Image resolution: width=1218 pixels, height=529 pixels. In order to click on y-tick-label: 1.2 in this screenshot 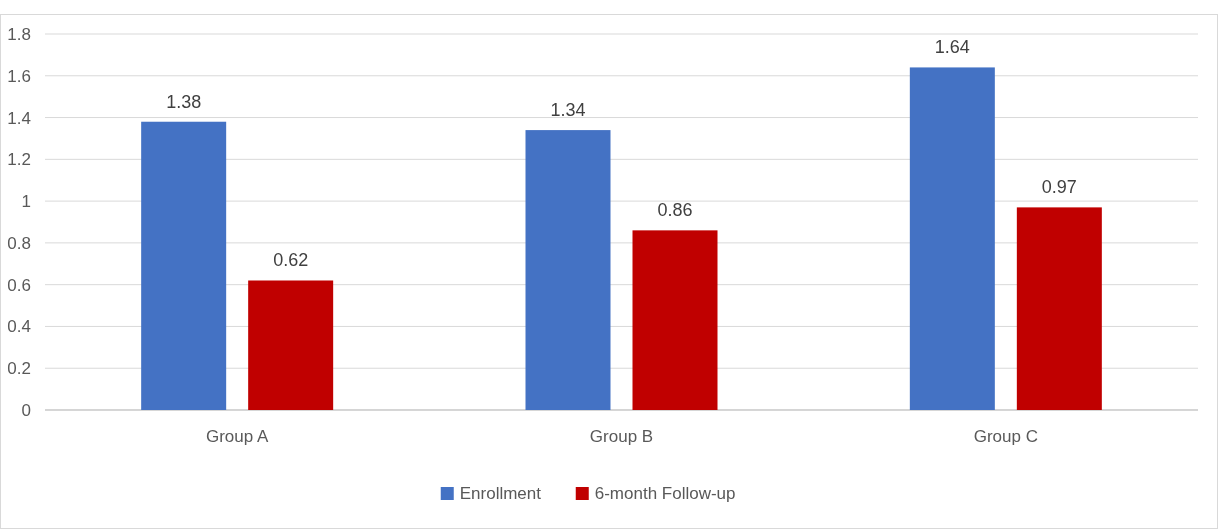, I will do `click(19, 160)`.